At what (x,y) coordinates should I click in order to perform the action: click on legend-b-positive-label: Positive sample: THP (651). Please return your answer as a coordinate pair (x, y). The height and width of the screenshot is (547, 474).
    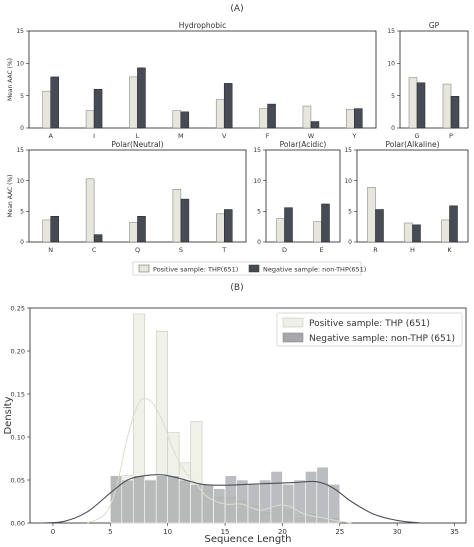
    Looking at the image, I should click on (369, 324).